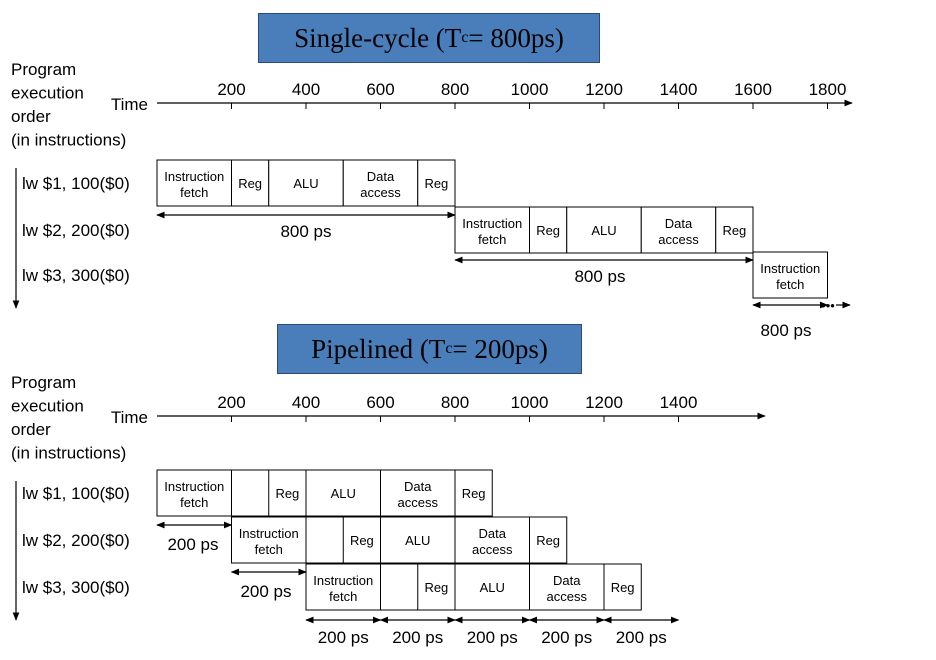 This screenshot has height=660, width=936. Describe the element at coordinates (429, 349) in the screenshot. I see `pipelined-title: Pipelined (T c = 200ps)` at that location.